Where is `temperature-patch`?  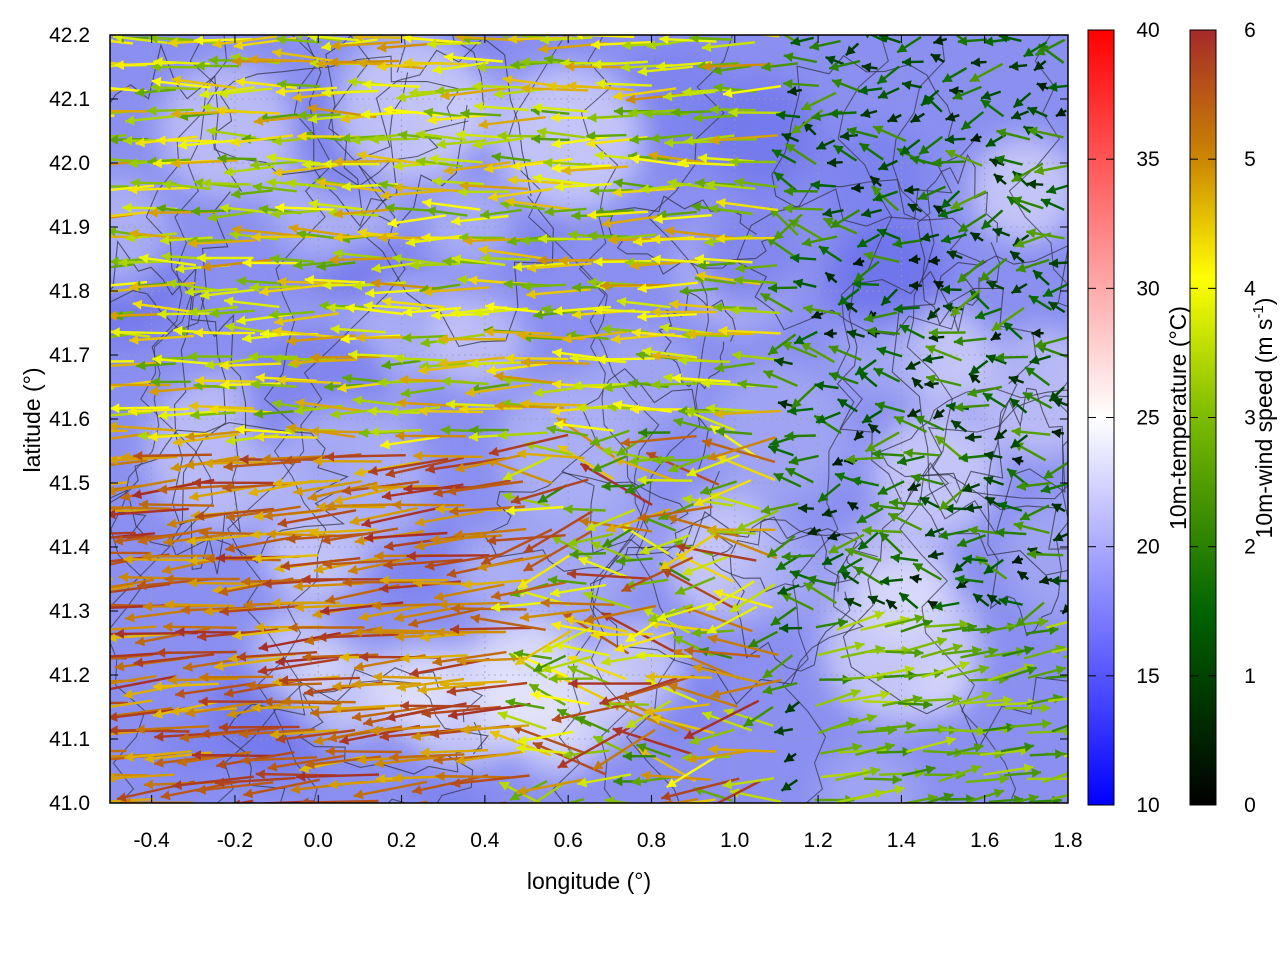
temperature-patch is located at coordinates (410, 108).